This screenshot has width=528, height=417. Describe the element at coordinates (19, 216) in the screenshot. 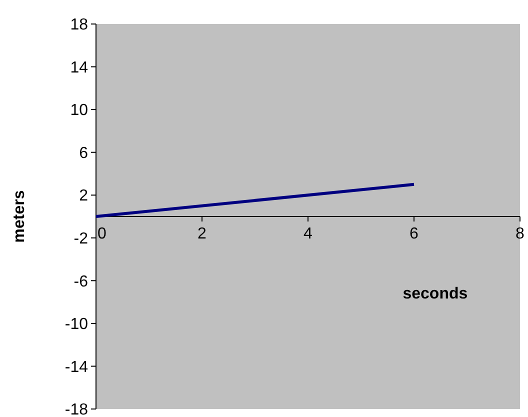

I see `y-axis-title: meters` at that location.